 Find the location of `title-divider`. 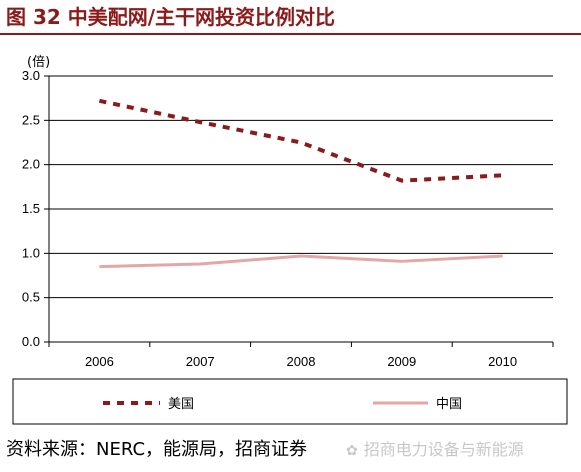

title-divider is located at coordinates (290, 34).